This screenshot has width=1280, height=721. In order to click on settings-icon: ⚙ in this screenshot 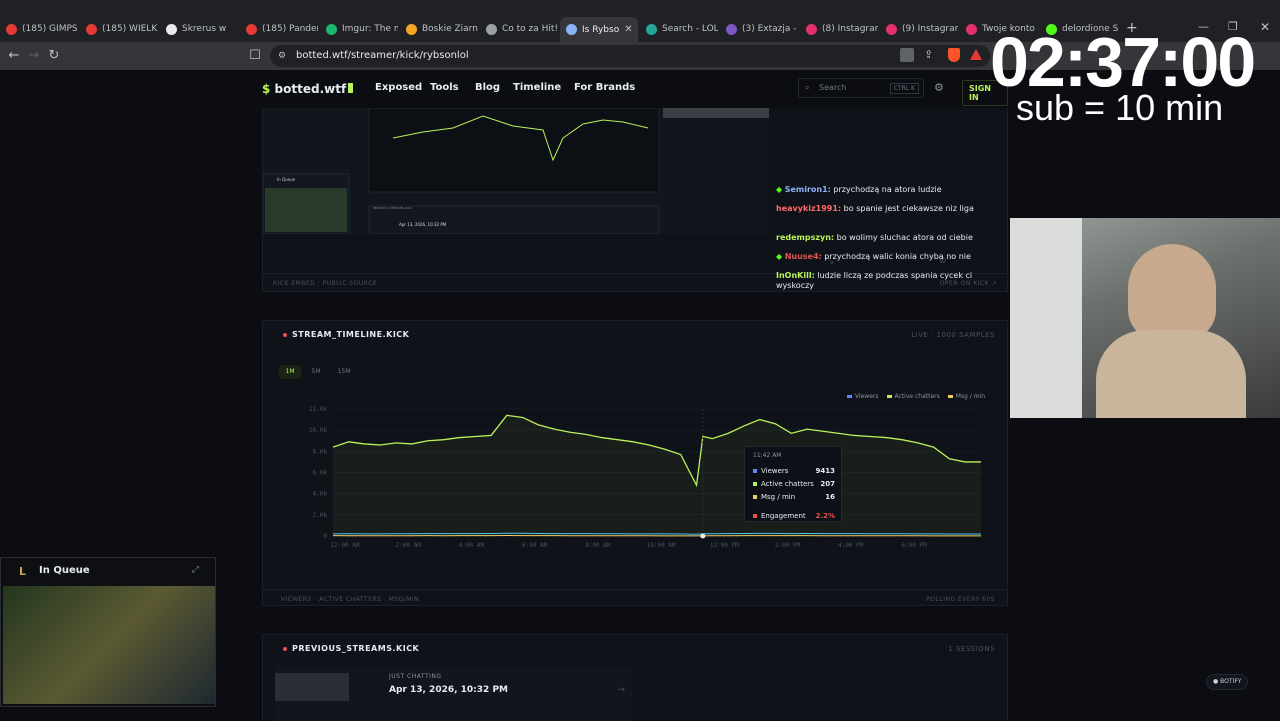, I will do `click(939, 87)`.